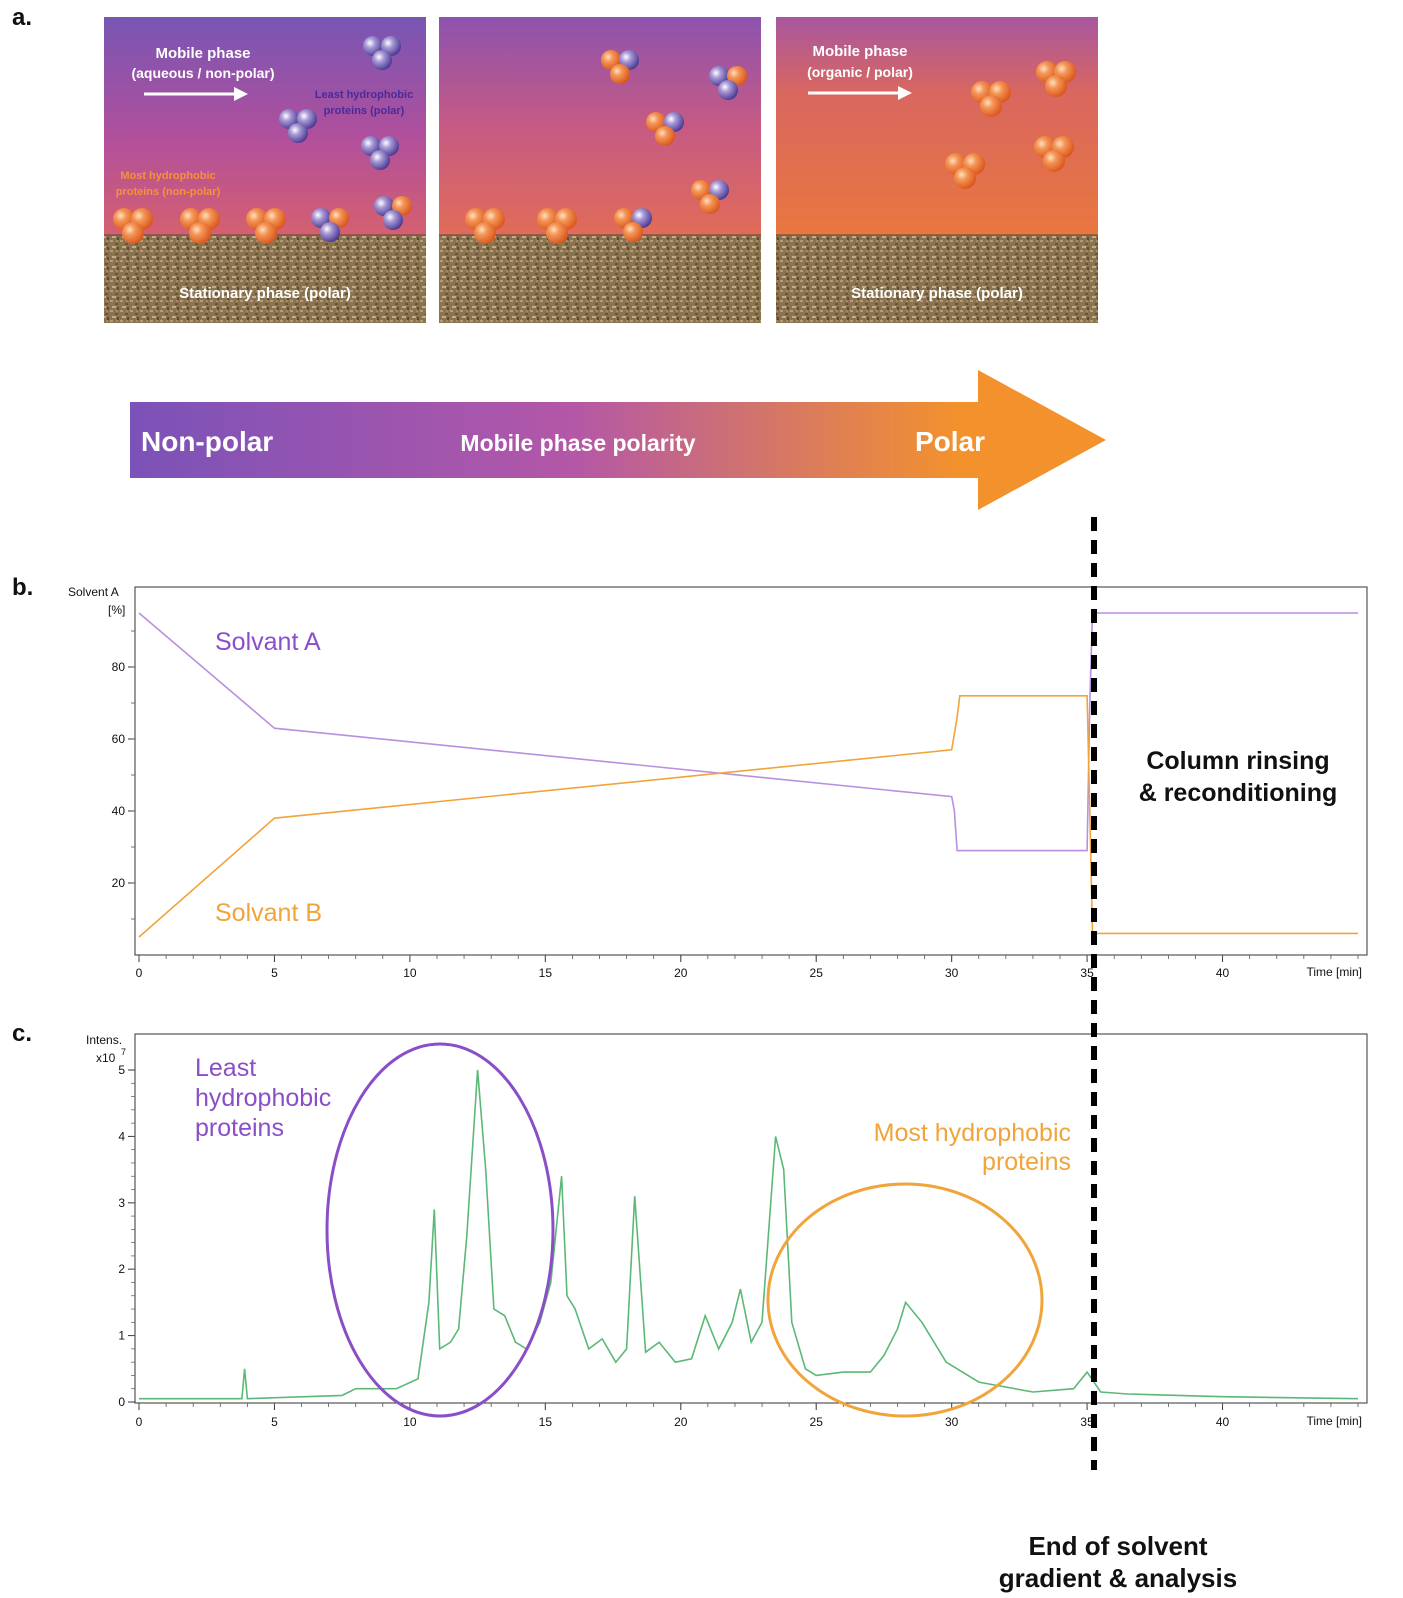  What do you see at coordinates (1334, 972) in the screenshot?
I see `solvent-xlabel: Time [min]` at bounding box center [1334, 972].